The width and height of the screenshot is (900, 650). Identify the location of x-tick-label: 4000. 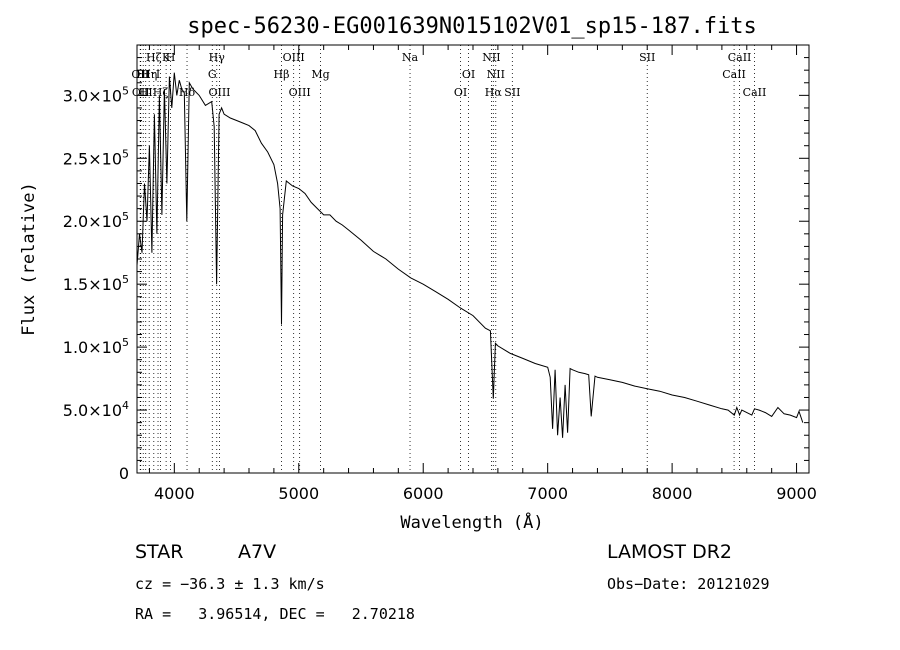
(174, 493).